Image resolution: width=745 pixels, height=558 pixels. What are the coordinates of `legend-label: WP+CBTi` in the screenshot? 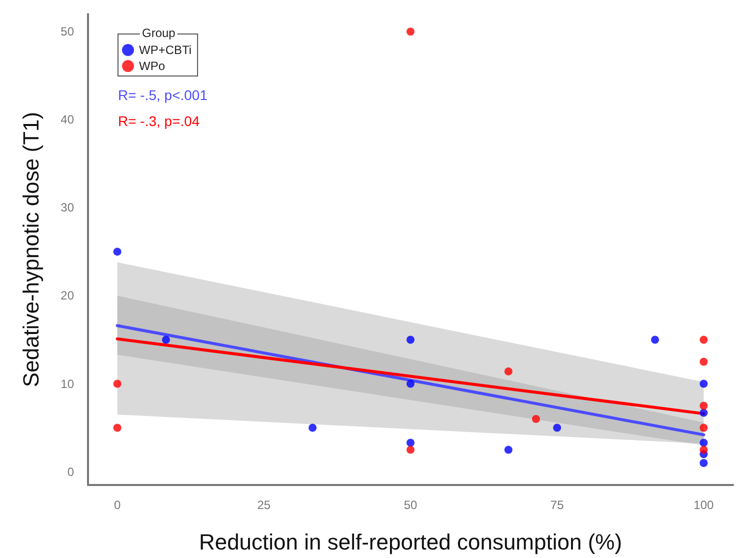 It's located at (165, 50).